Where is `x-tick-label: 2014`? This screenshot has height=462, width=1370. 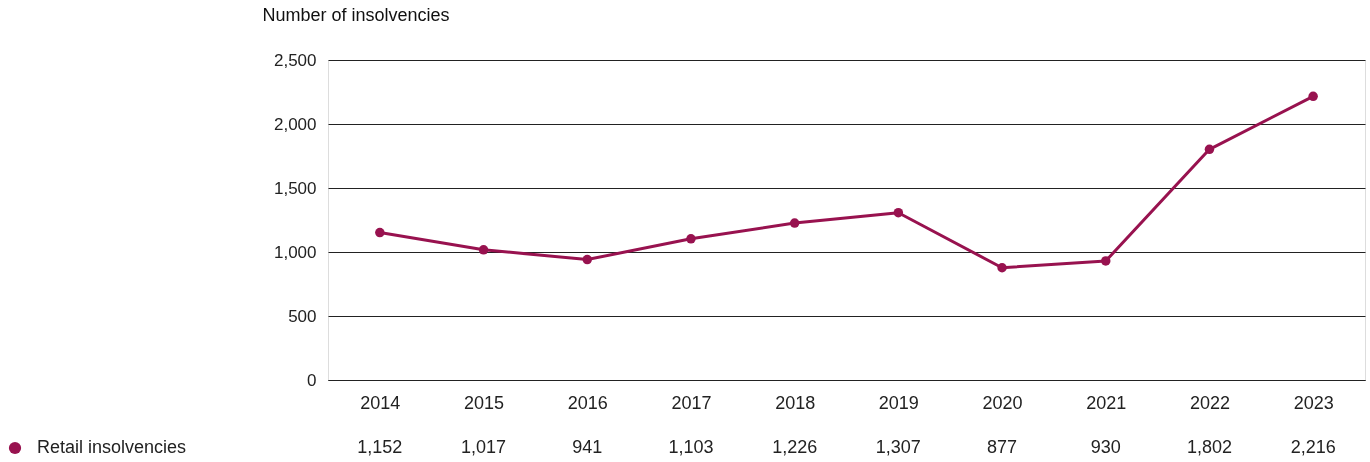
x-tick-label: 2014 is located at coordinates (380, 402).